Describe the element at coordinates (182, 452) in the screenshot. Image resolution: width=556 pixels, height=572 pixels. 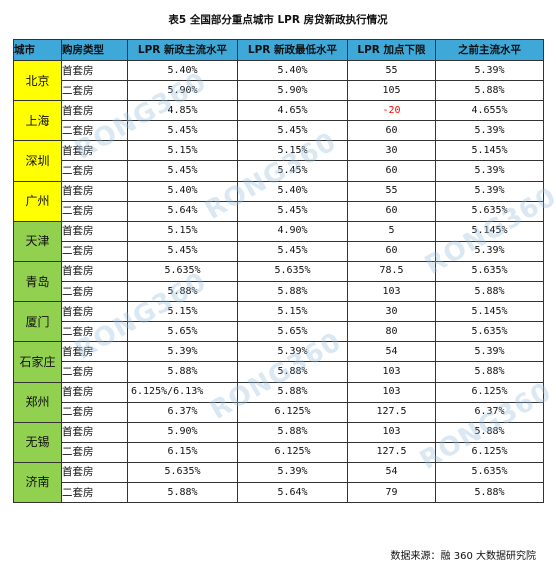
I see `main-level-cell: 6.15%` at that location.